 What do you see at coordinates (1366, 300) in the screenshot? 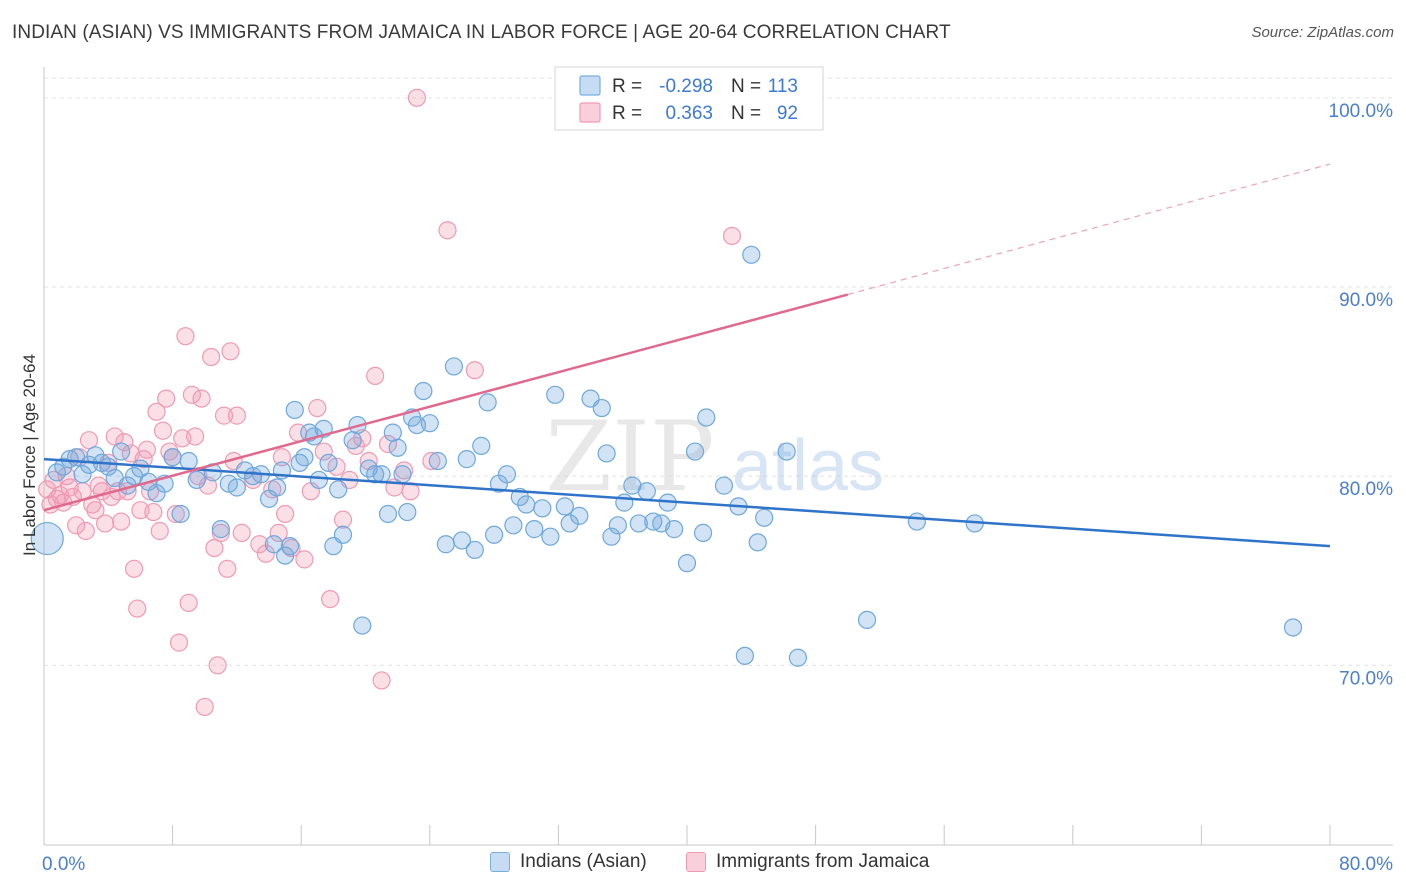
I see `y-tick-label-90: 90.0%` at bounding box center [1366, 300].